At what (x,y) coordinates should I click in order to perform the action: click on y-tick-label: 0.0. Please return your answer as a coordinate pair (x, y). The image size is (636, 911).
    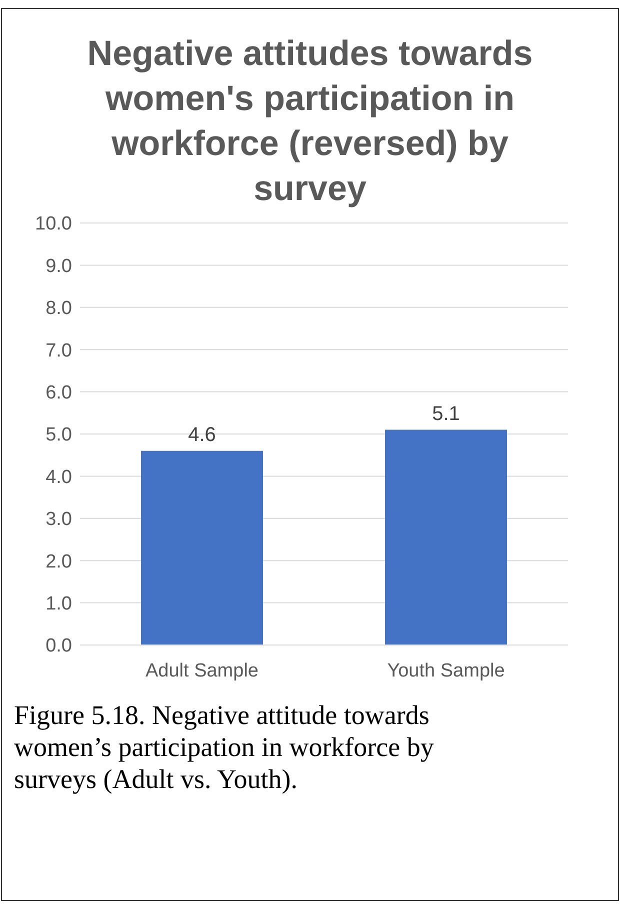
    Looking at the image, I should click on (59, 646).